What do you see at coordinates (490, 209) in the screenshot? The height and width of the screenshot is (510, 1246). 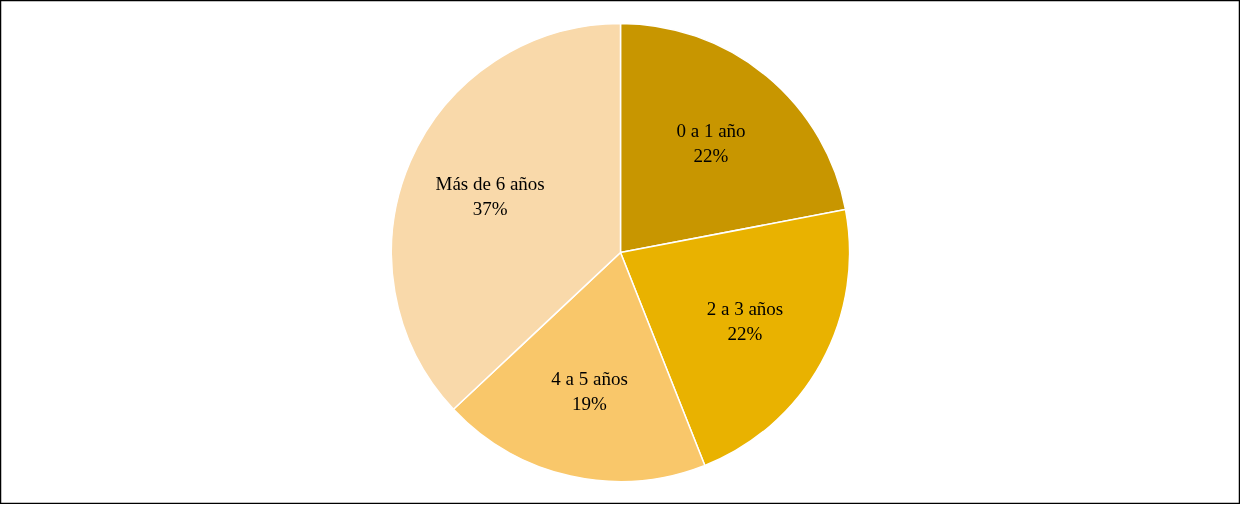 I see `data-label: 37%` at bounding box center [490, 209].